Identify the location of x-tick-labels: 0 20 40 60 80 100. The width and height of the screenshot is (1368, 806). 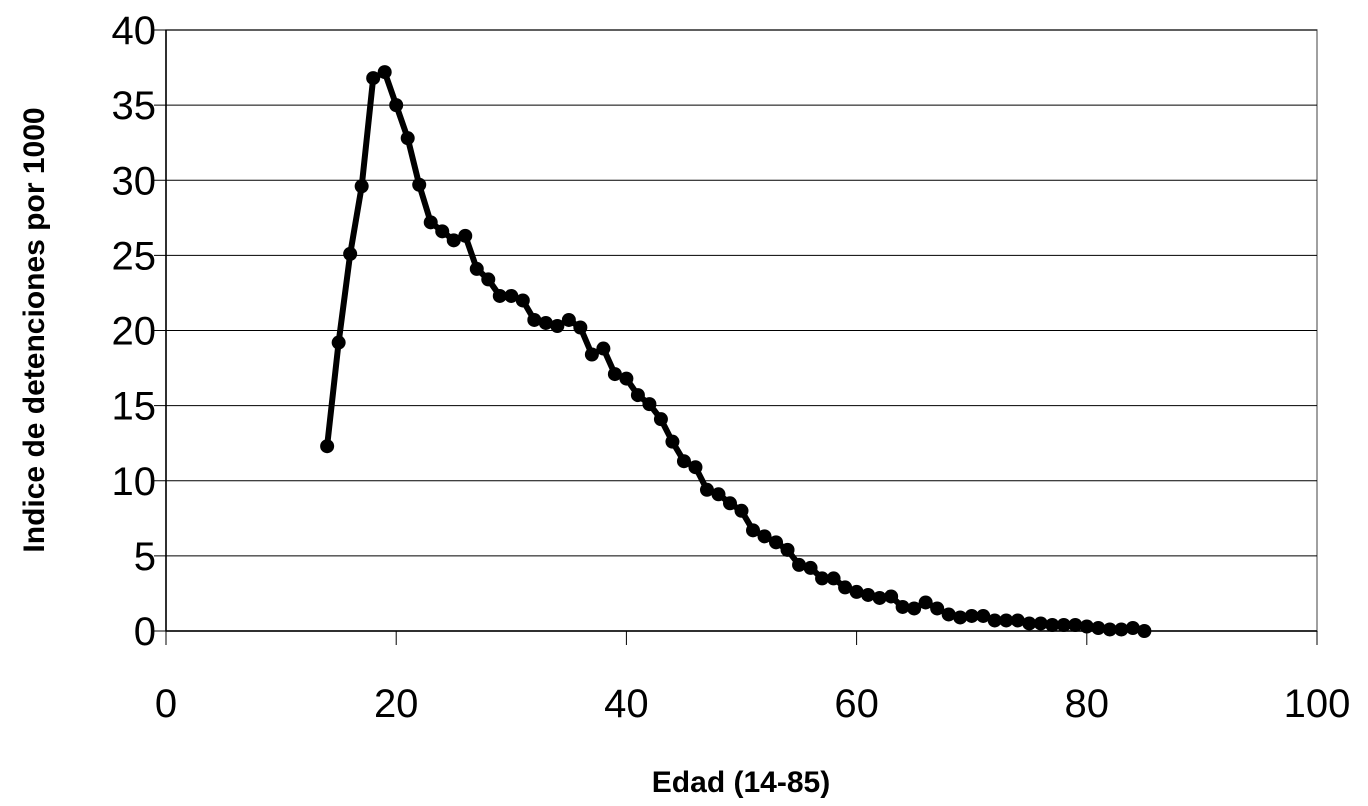
(753, 704).